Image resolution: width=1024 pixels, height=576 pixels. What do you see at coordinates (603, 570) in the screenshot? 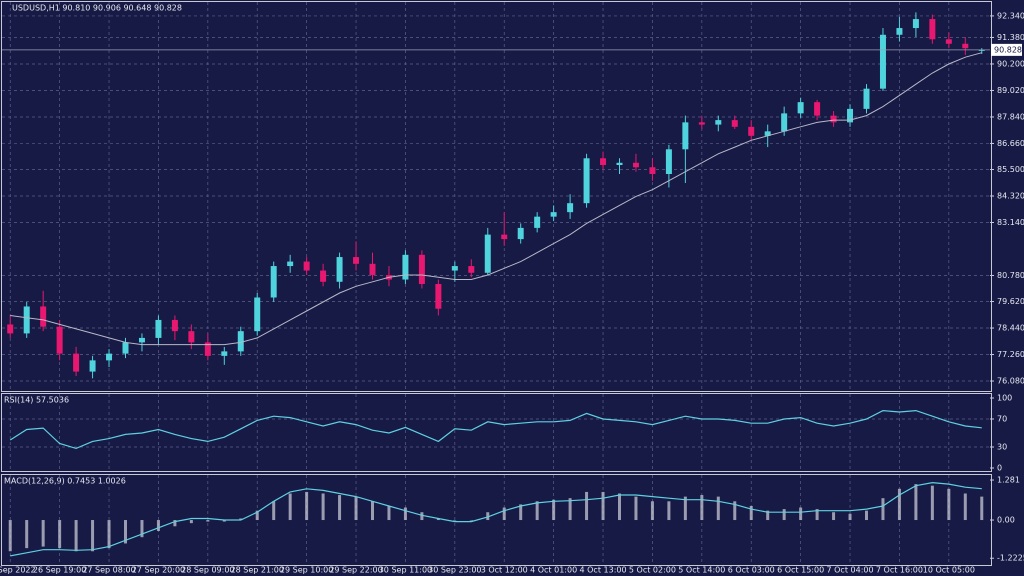
I see `x-tick-label: 4 Oct 13:00` at bounding box center [603, 570].